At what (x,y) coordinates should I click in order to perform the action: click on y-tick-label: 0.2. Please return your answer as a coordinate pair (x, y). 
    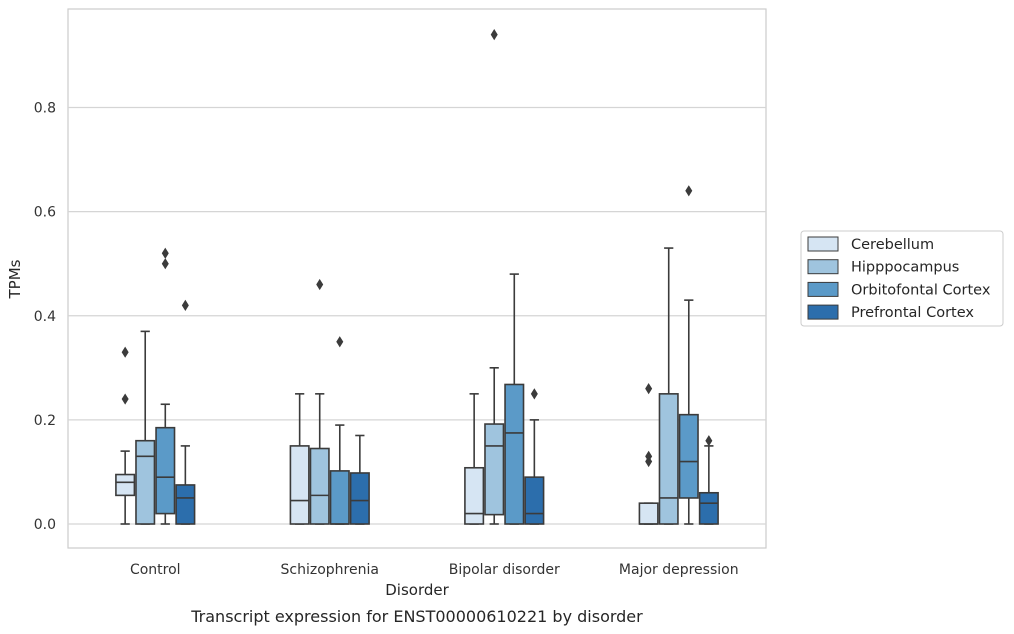
    Looking at the image, I should click on (45, 421).